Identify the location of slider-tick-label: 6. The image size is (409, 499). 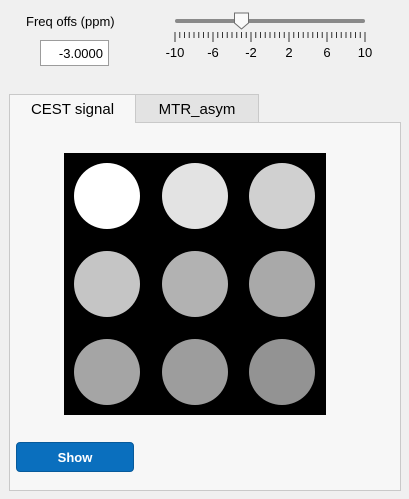
(327, 52).